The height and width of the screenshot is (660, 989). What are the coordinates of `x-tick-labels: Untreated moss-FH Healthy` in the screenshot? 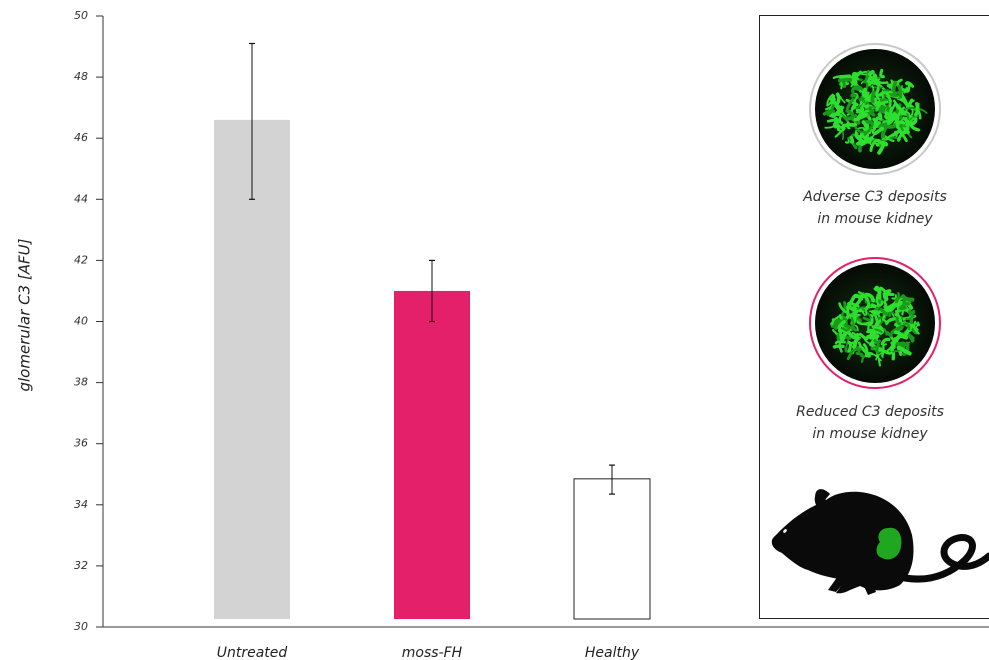 It's located at (428, 652).